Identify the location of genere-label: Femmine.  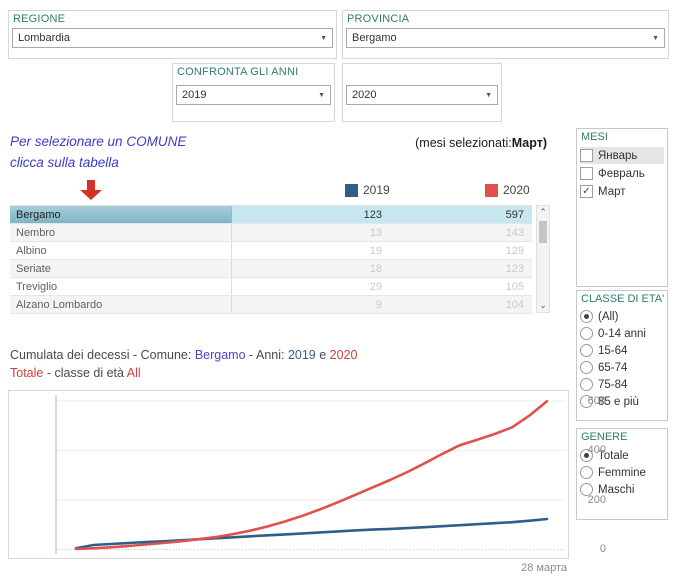
(622, 472).